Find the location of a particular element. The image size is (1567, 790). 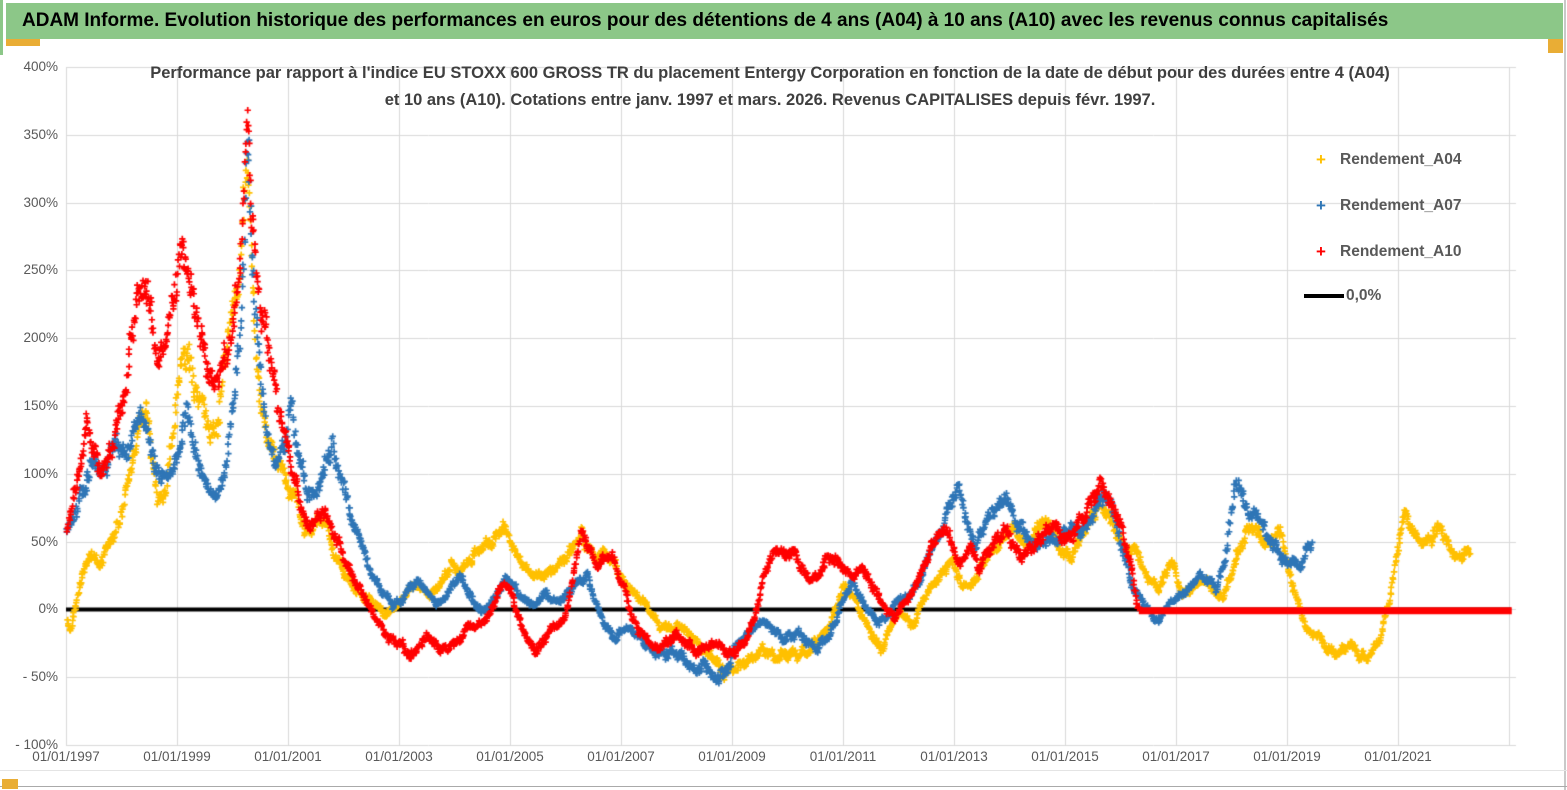

y-tick-label: 250% is located at coordinates (40, 270).